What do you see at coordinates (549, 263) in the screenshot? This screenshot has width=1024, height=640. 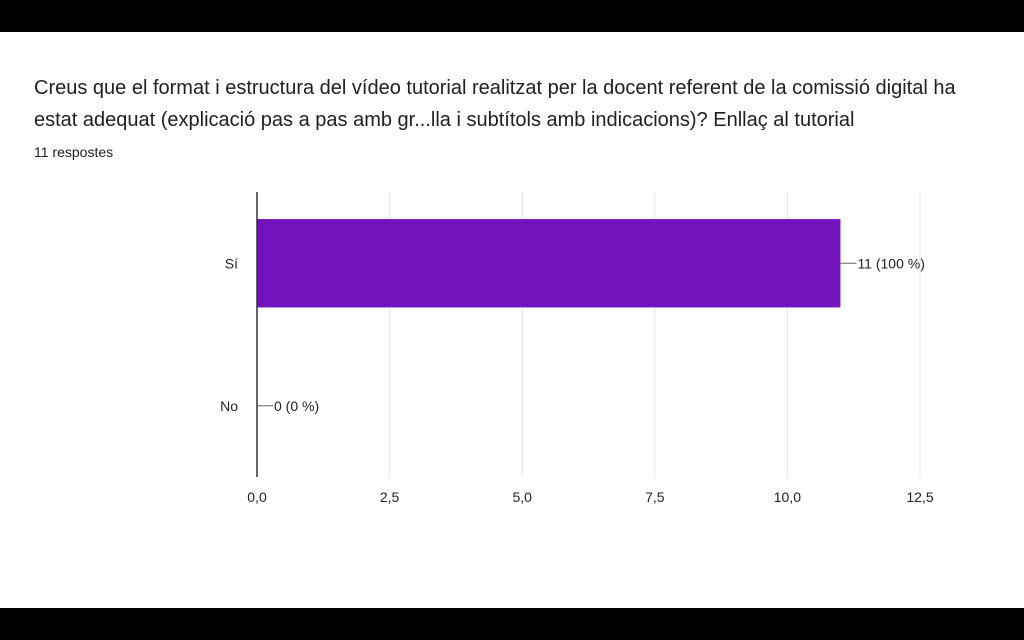 I see `bar` at bounding box center [549, 263].